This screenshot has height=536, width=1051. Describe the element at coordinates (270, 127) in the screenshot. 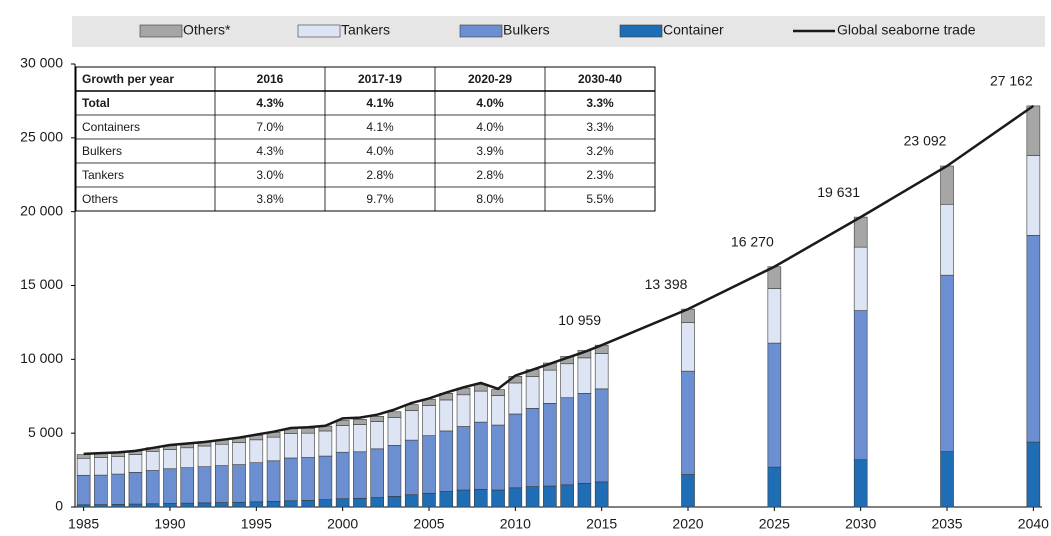

I see `table-cell: 7.0%` at that location.